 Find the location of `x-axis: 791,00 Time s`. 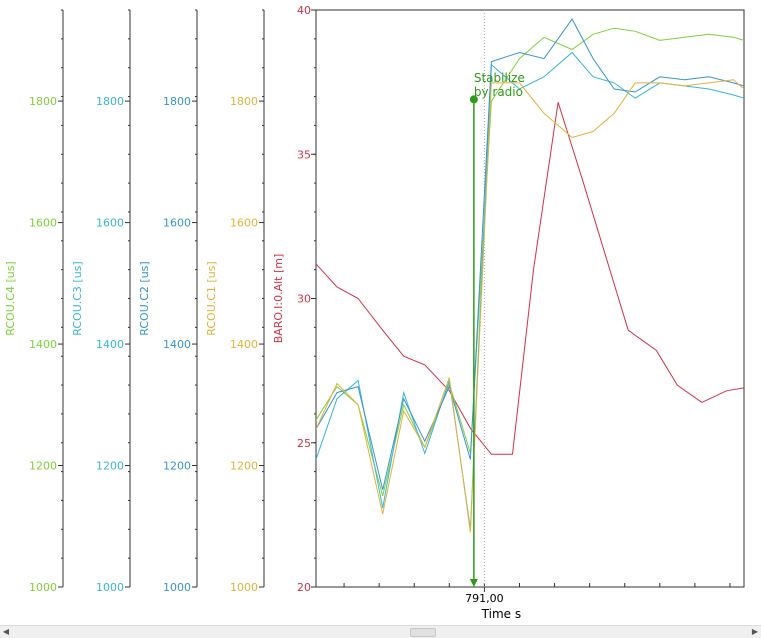

x-axis: 791,00 Time s is located at coordinates (537, 602).